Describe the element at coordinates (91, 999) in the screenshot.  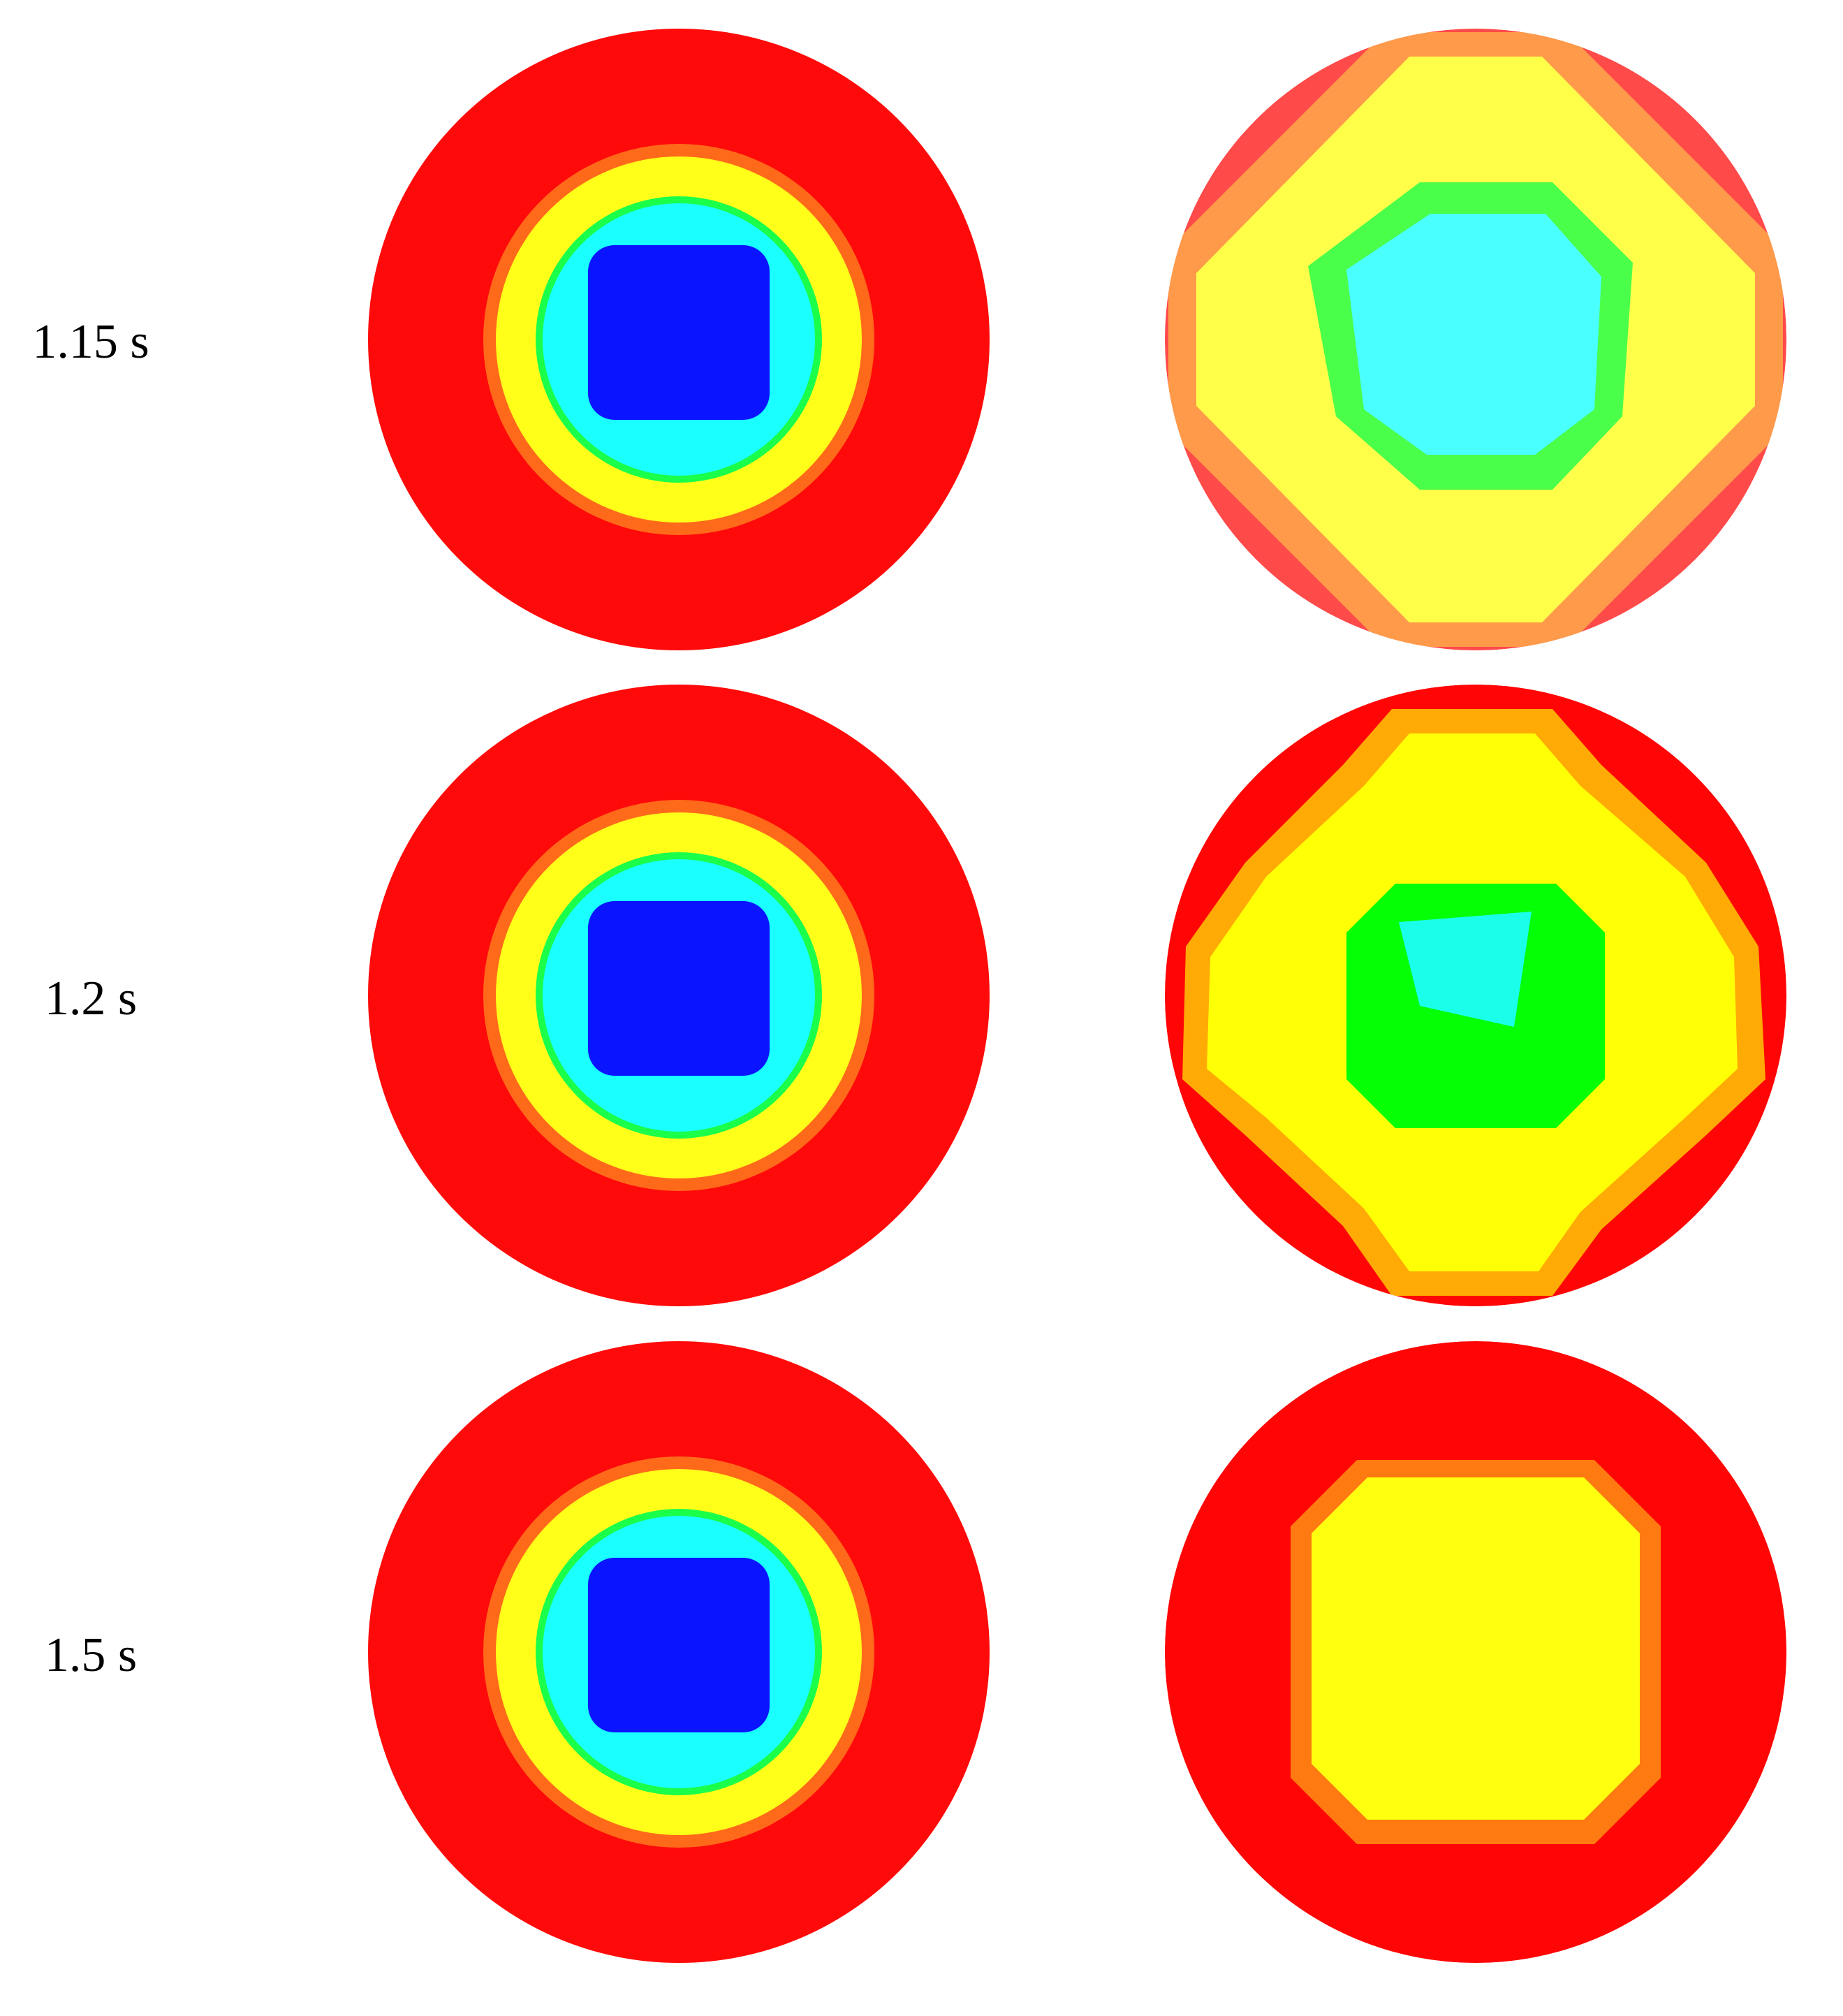
I see `time-label-2: 1.2 s` at that location.